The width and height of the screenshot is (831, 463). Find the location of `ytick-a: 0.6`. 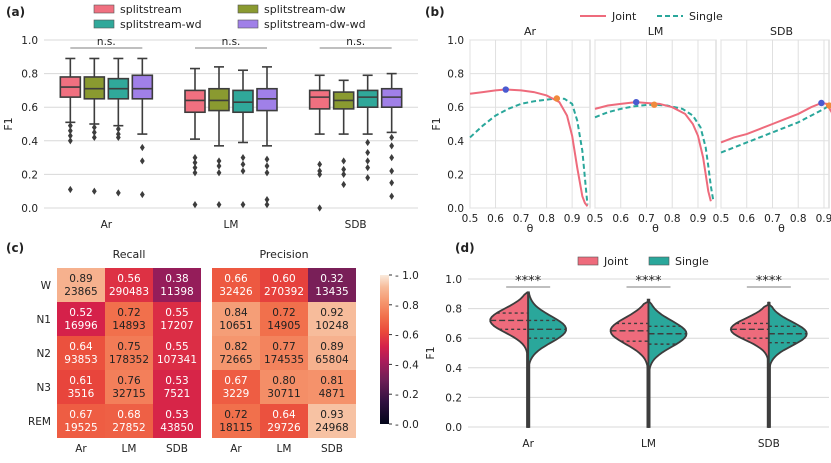

ytick-a: 0.6 is located at coordinates (29, 108).